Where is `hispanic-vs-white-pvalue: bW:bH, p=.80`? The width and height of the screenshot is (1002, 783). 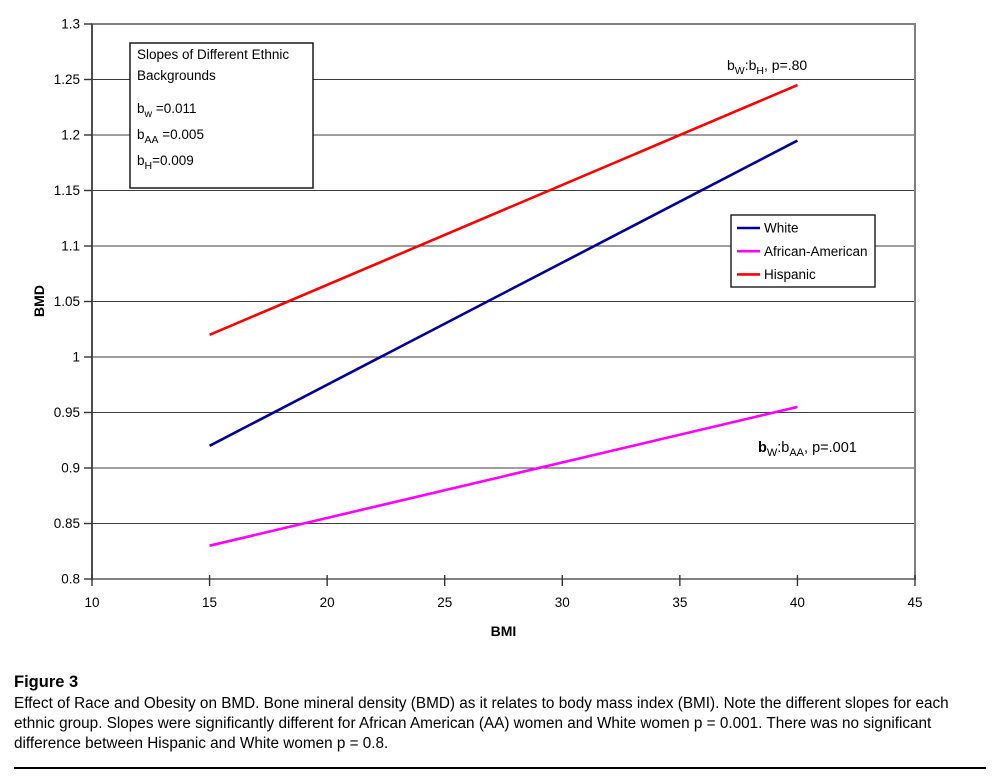 hispanic-vs-white-pvalue: bW:bH, p=.80 is located at coordinates (767, 67).